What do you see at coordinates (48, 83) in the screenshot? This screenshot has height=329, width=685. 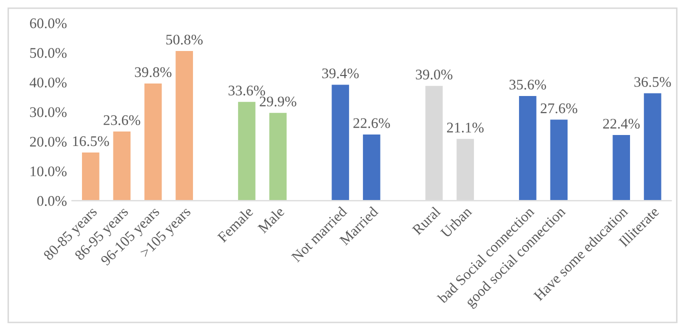 I see `y-tick-label: 40.0%` at bounding box center [48, 83].